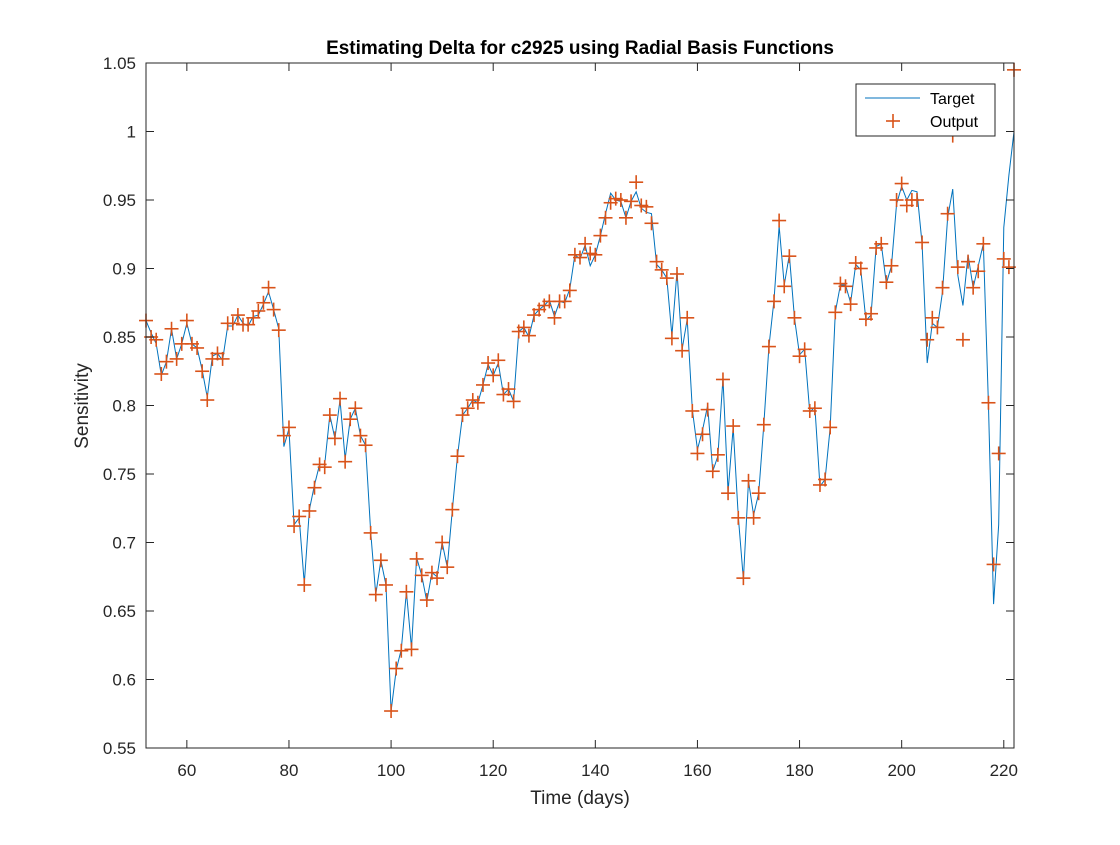  What do you see at coordinates (131, 132) in the screenshot?
I see `y-tick-label: 1` at bounding box center [131, 132].